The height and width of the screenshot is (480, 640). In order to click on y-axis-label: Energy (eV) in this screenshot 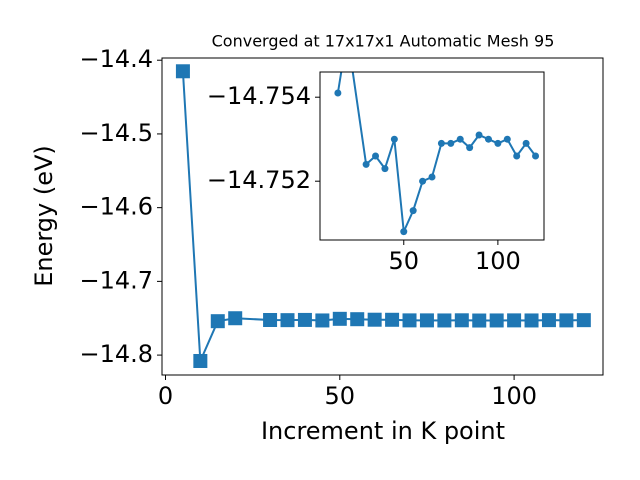, I will do `click(44, 216)`.